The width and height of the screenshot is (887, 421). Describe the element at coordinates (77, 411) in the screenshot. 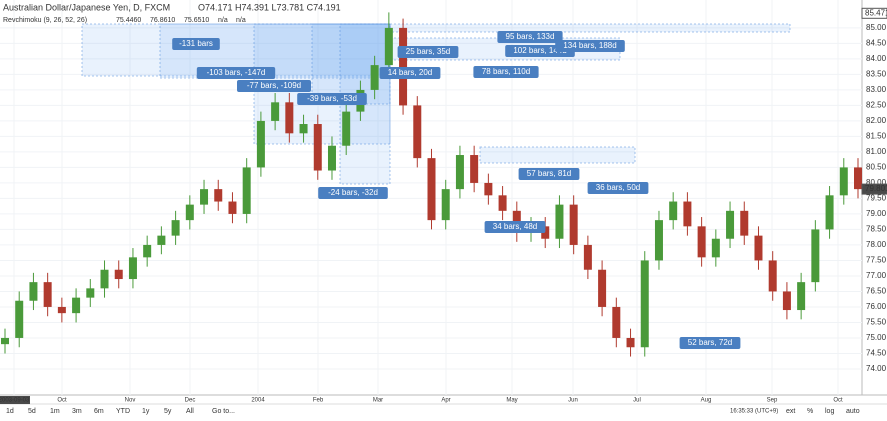

I see `range-button: 3m` at that location.